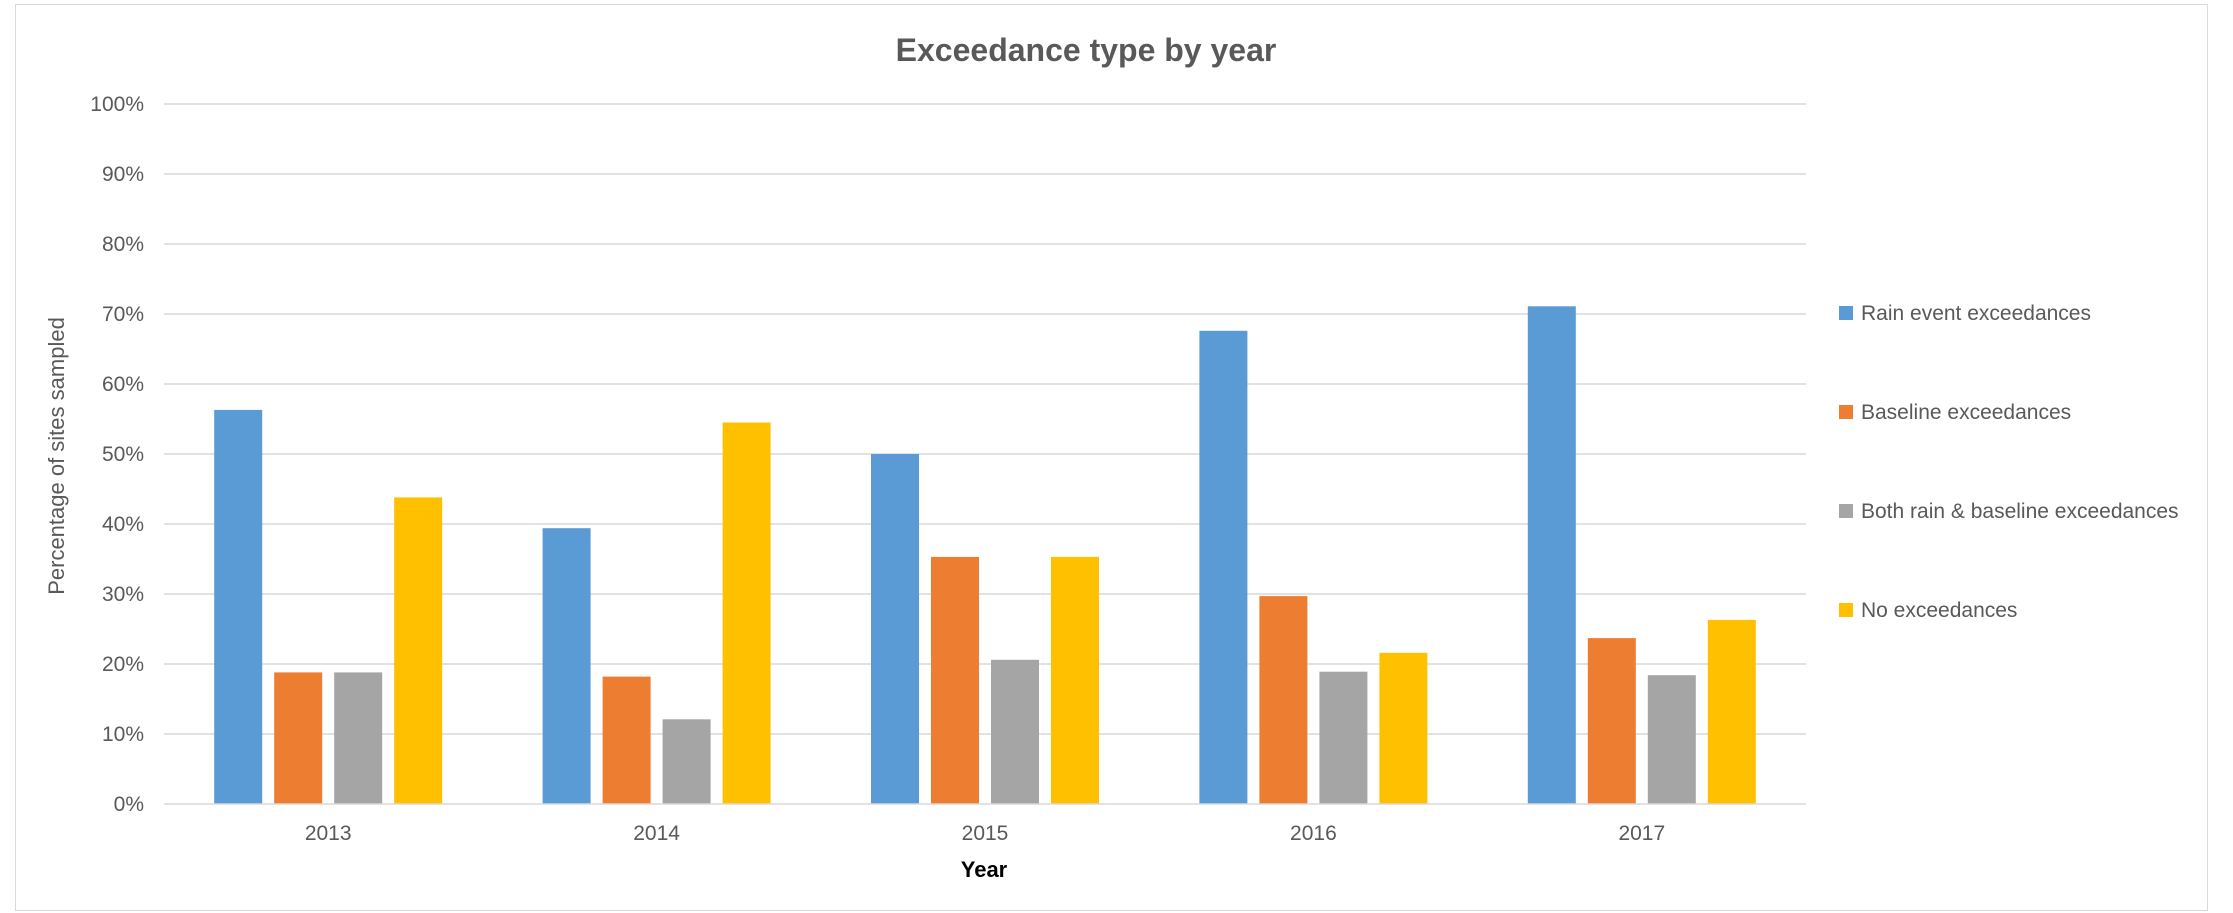  Describe the element at coordinates (1966, 412) in the screenshot. I see `legend-label: Baseline exceedances` at that location.